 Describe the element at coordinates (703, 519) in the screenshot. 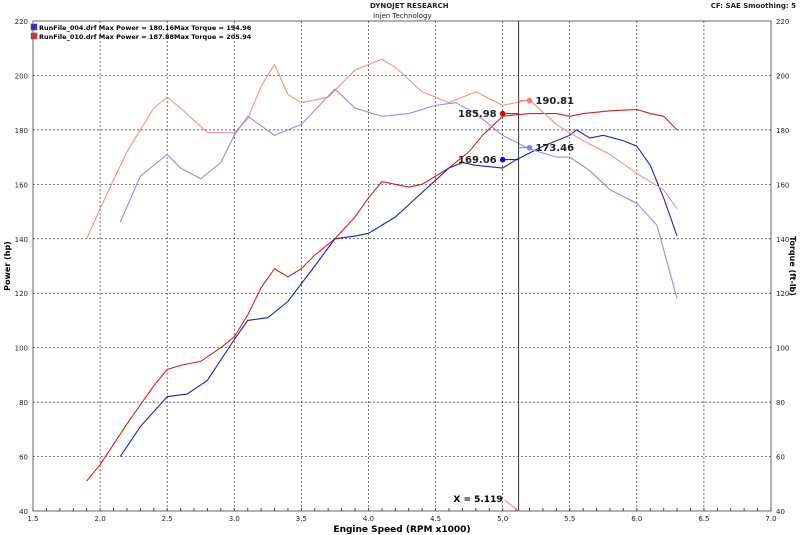

I see `x-tick-label: 6.5` at that location.